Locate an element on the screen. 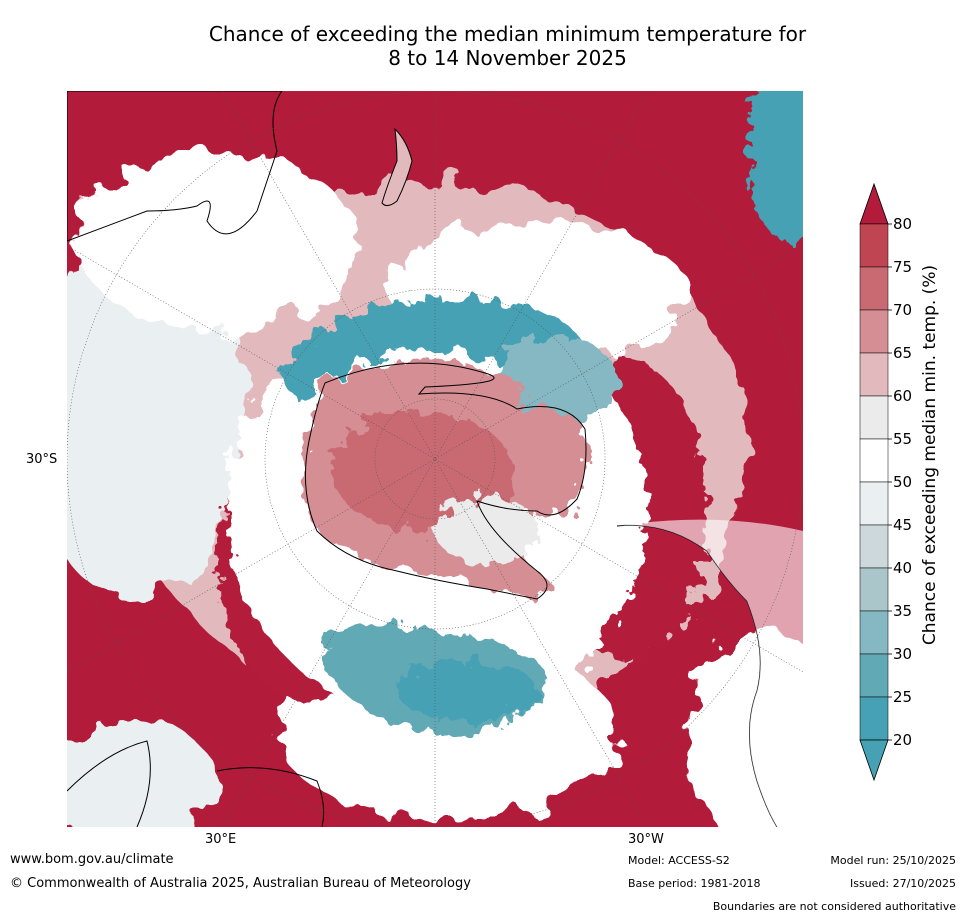 This screenshot has width=965, height=919. colorbar-top-arrow is located at coordinates (874, 203).